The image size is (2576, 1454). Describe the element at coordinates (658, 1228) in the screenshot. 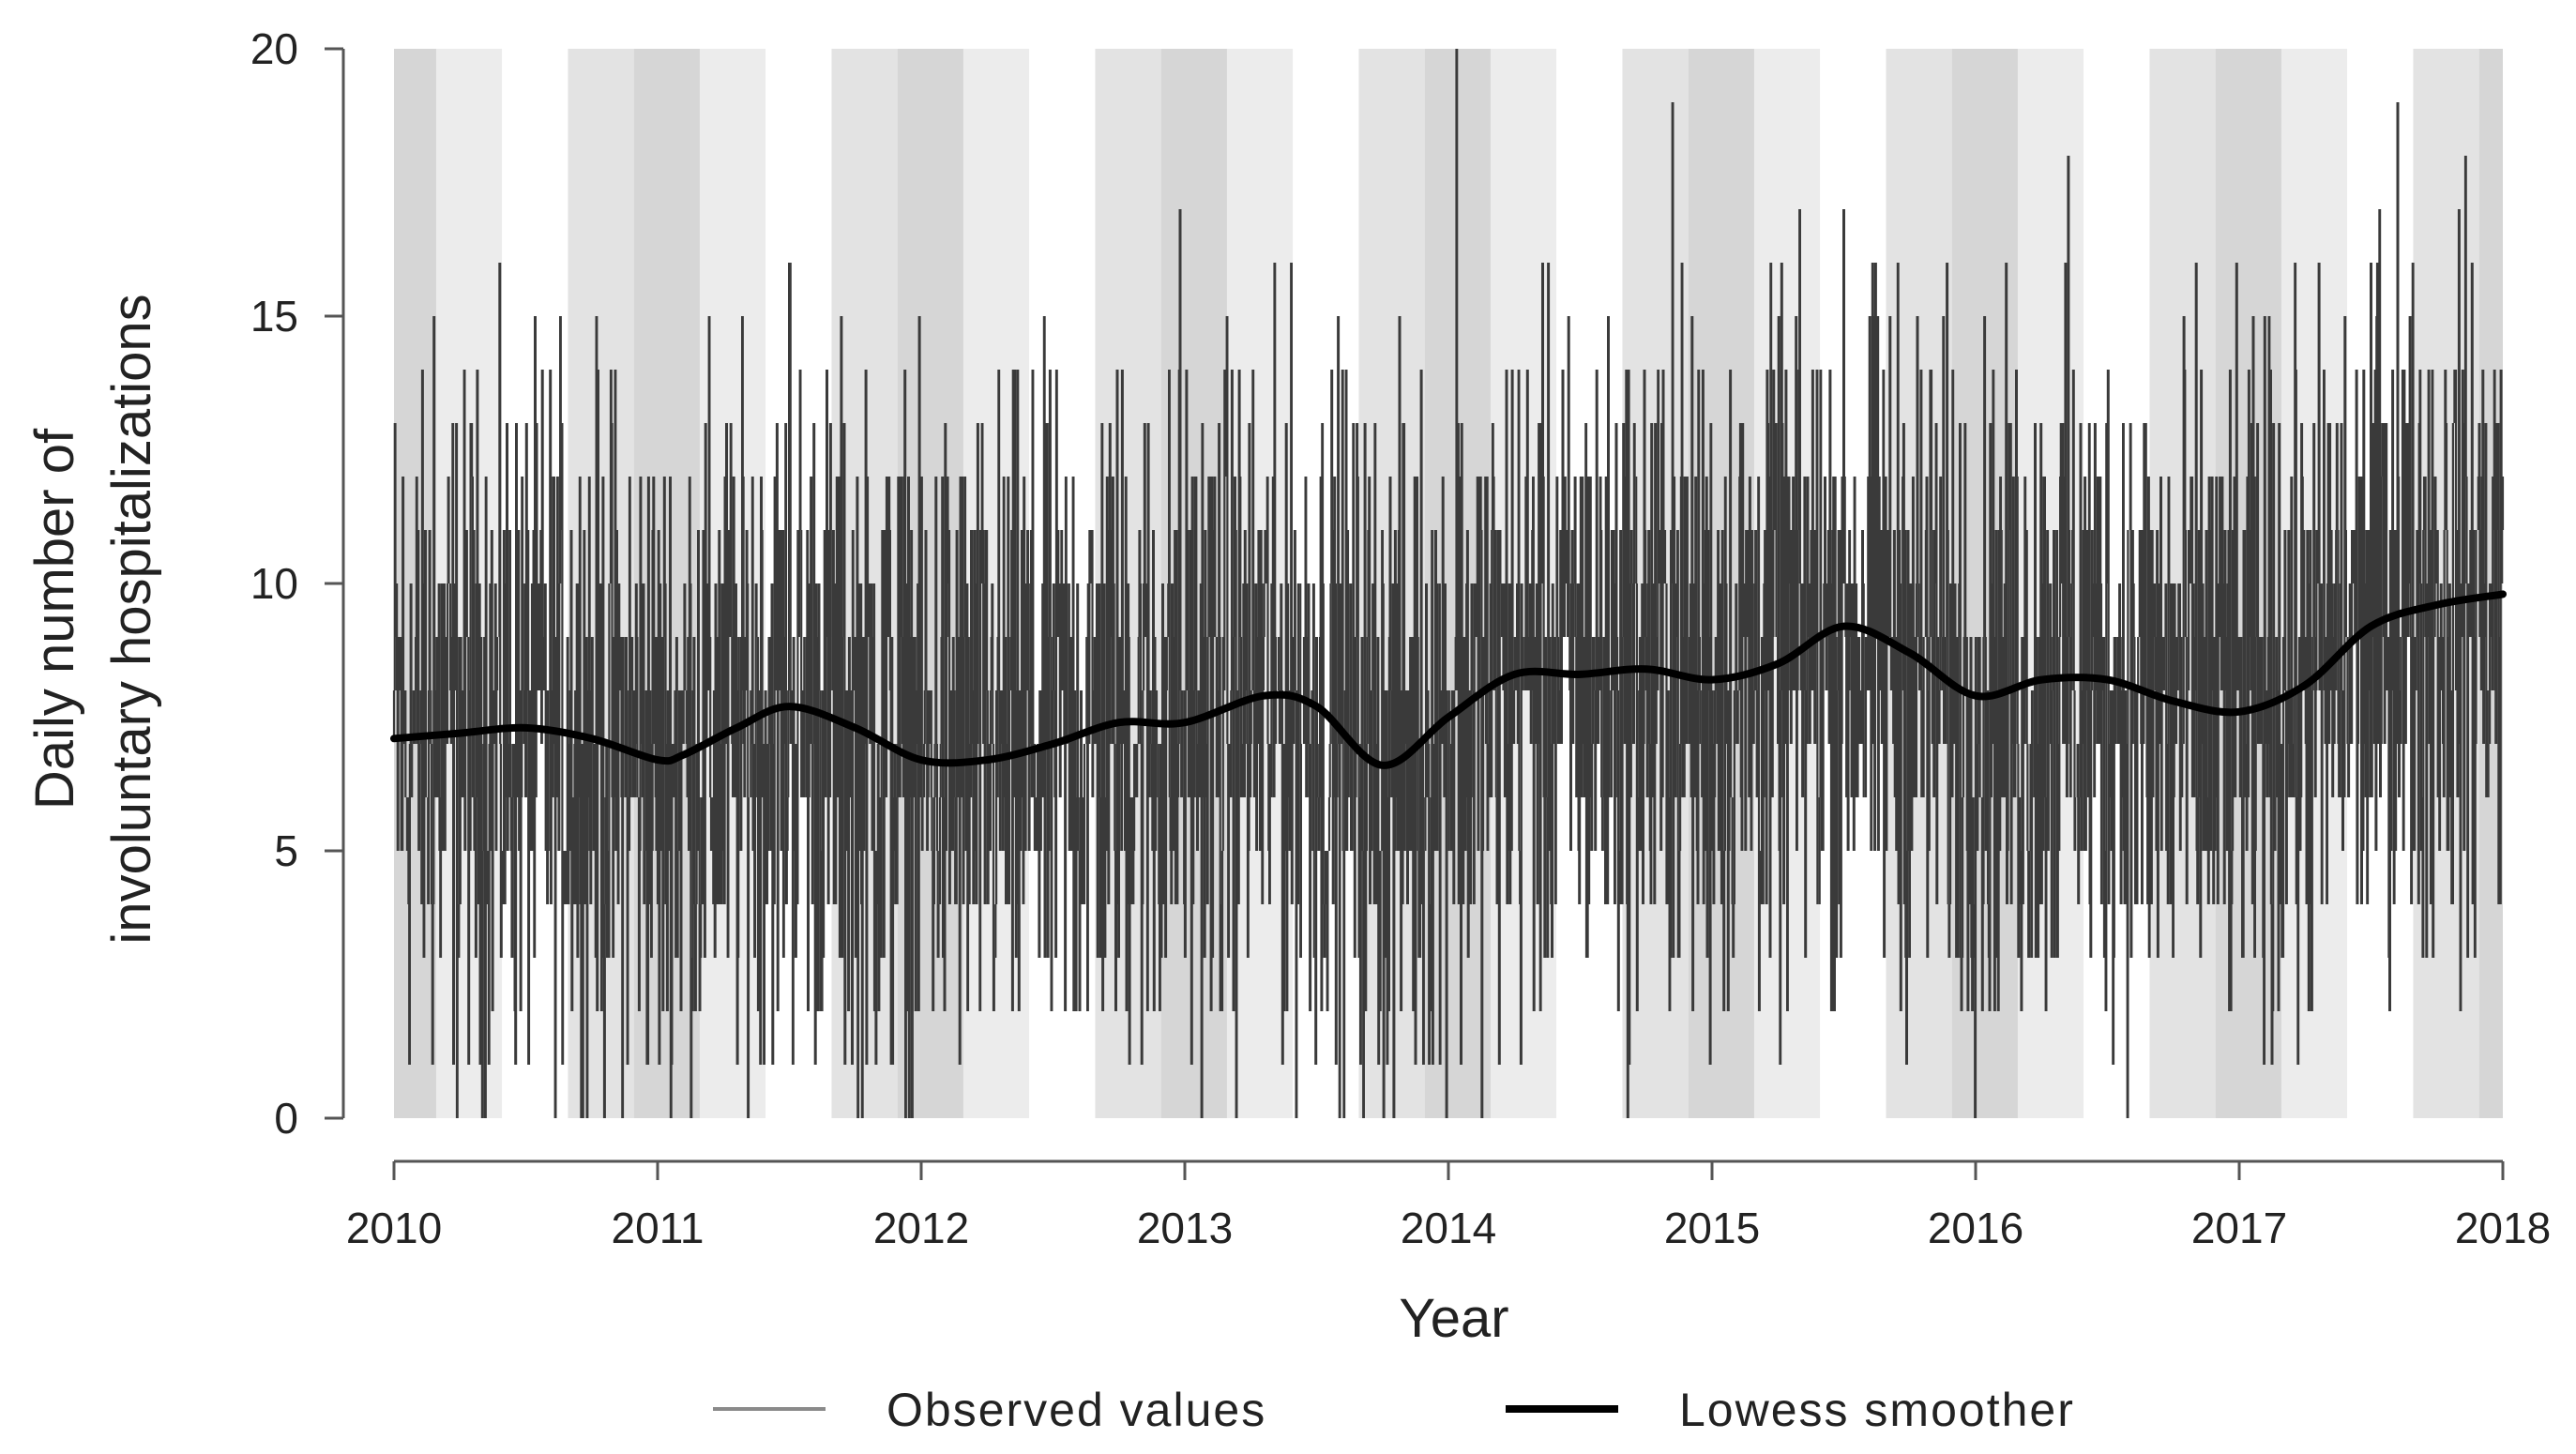

I see `x-tick-label: 2011` at that location.